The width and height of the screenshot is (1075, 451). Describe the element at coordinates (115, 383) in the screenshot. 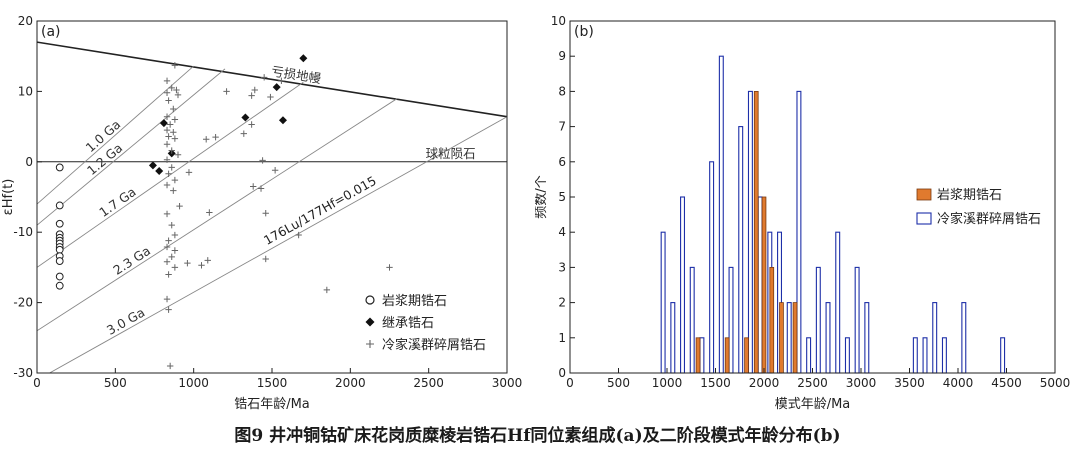

I see `x-tick-label-a: 500` at that location.